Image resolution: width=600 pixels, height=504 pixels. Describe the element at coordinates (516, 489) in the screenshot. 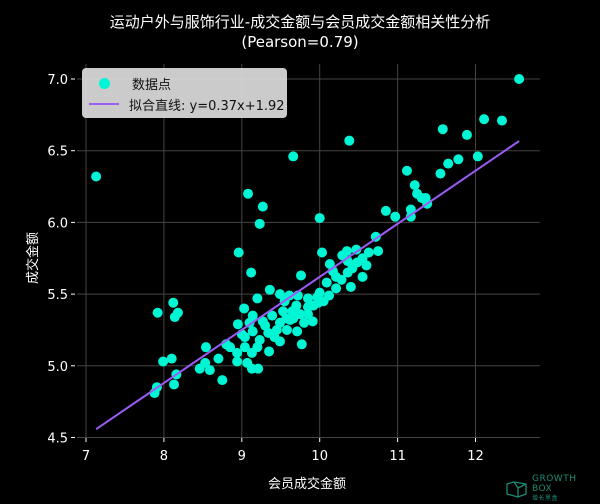

I see `growth-box-logo-icon` at that location.